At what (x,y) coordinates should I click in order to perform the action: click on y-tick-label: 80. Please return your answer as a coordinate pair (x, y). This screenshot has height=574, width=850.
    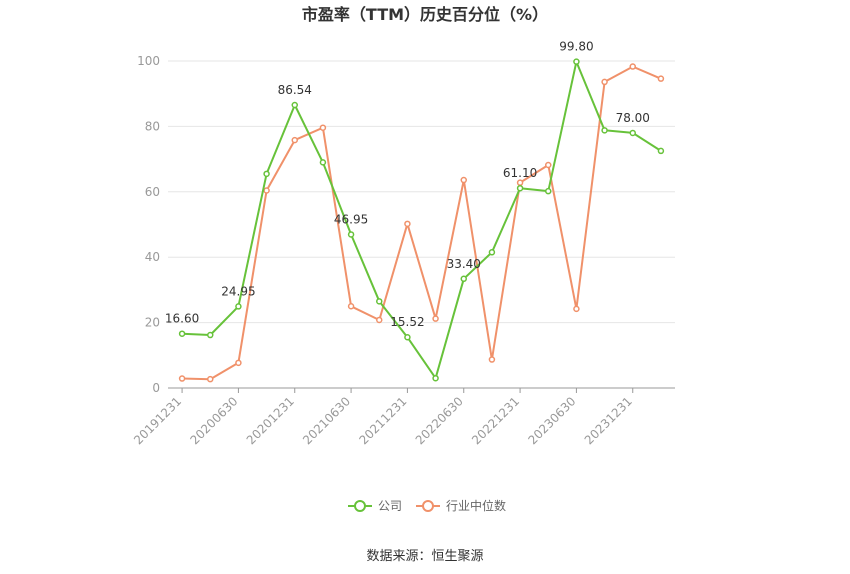
    Looking at the image, I should click on (152, 126).